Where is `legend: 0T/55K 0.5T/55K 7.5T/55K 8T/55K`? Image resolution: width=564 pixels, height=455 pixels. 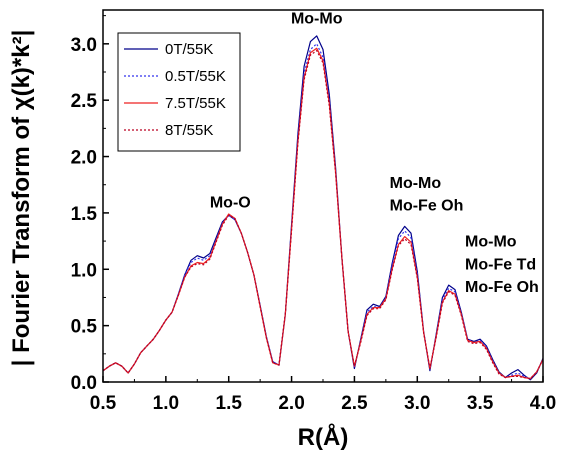 legend: 0T/55K 0.5T/55K 7.5T/55K 8T/55K is located at coordinates (179, 92).